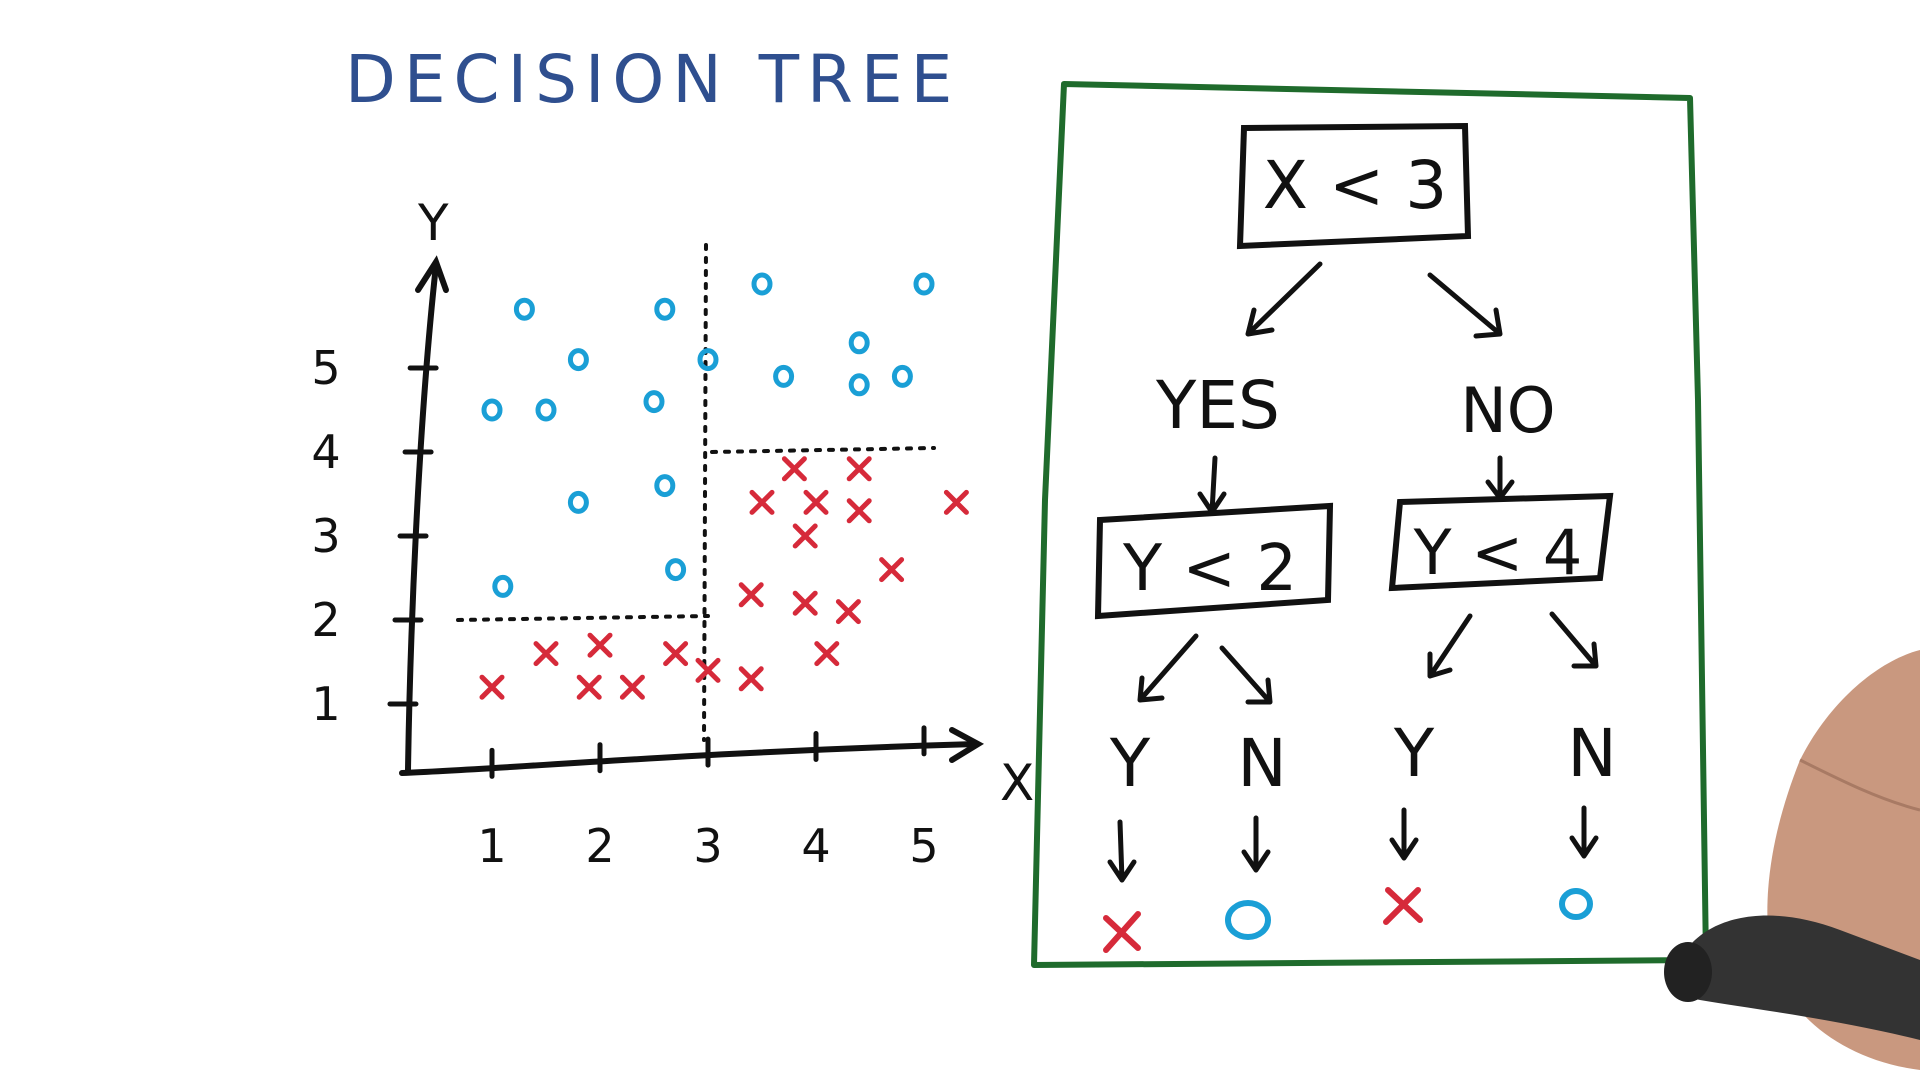 The image size is (1920, 1080). Describe the element at coordinates (325, 620) in the screenshot. I see `y-tick-label-2: 2` at that location.